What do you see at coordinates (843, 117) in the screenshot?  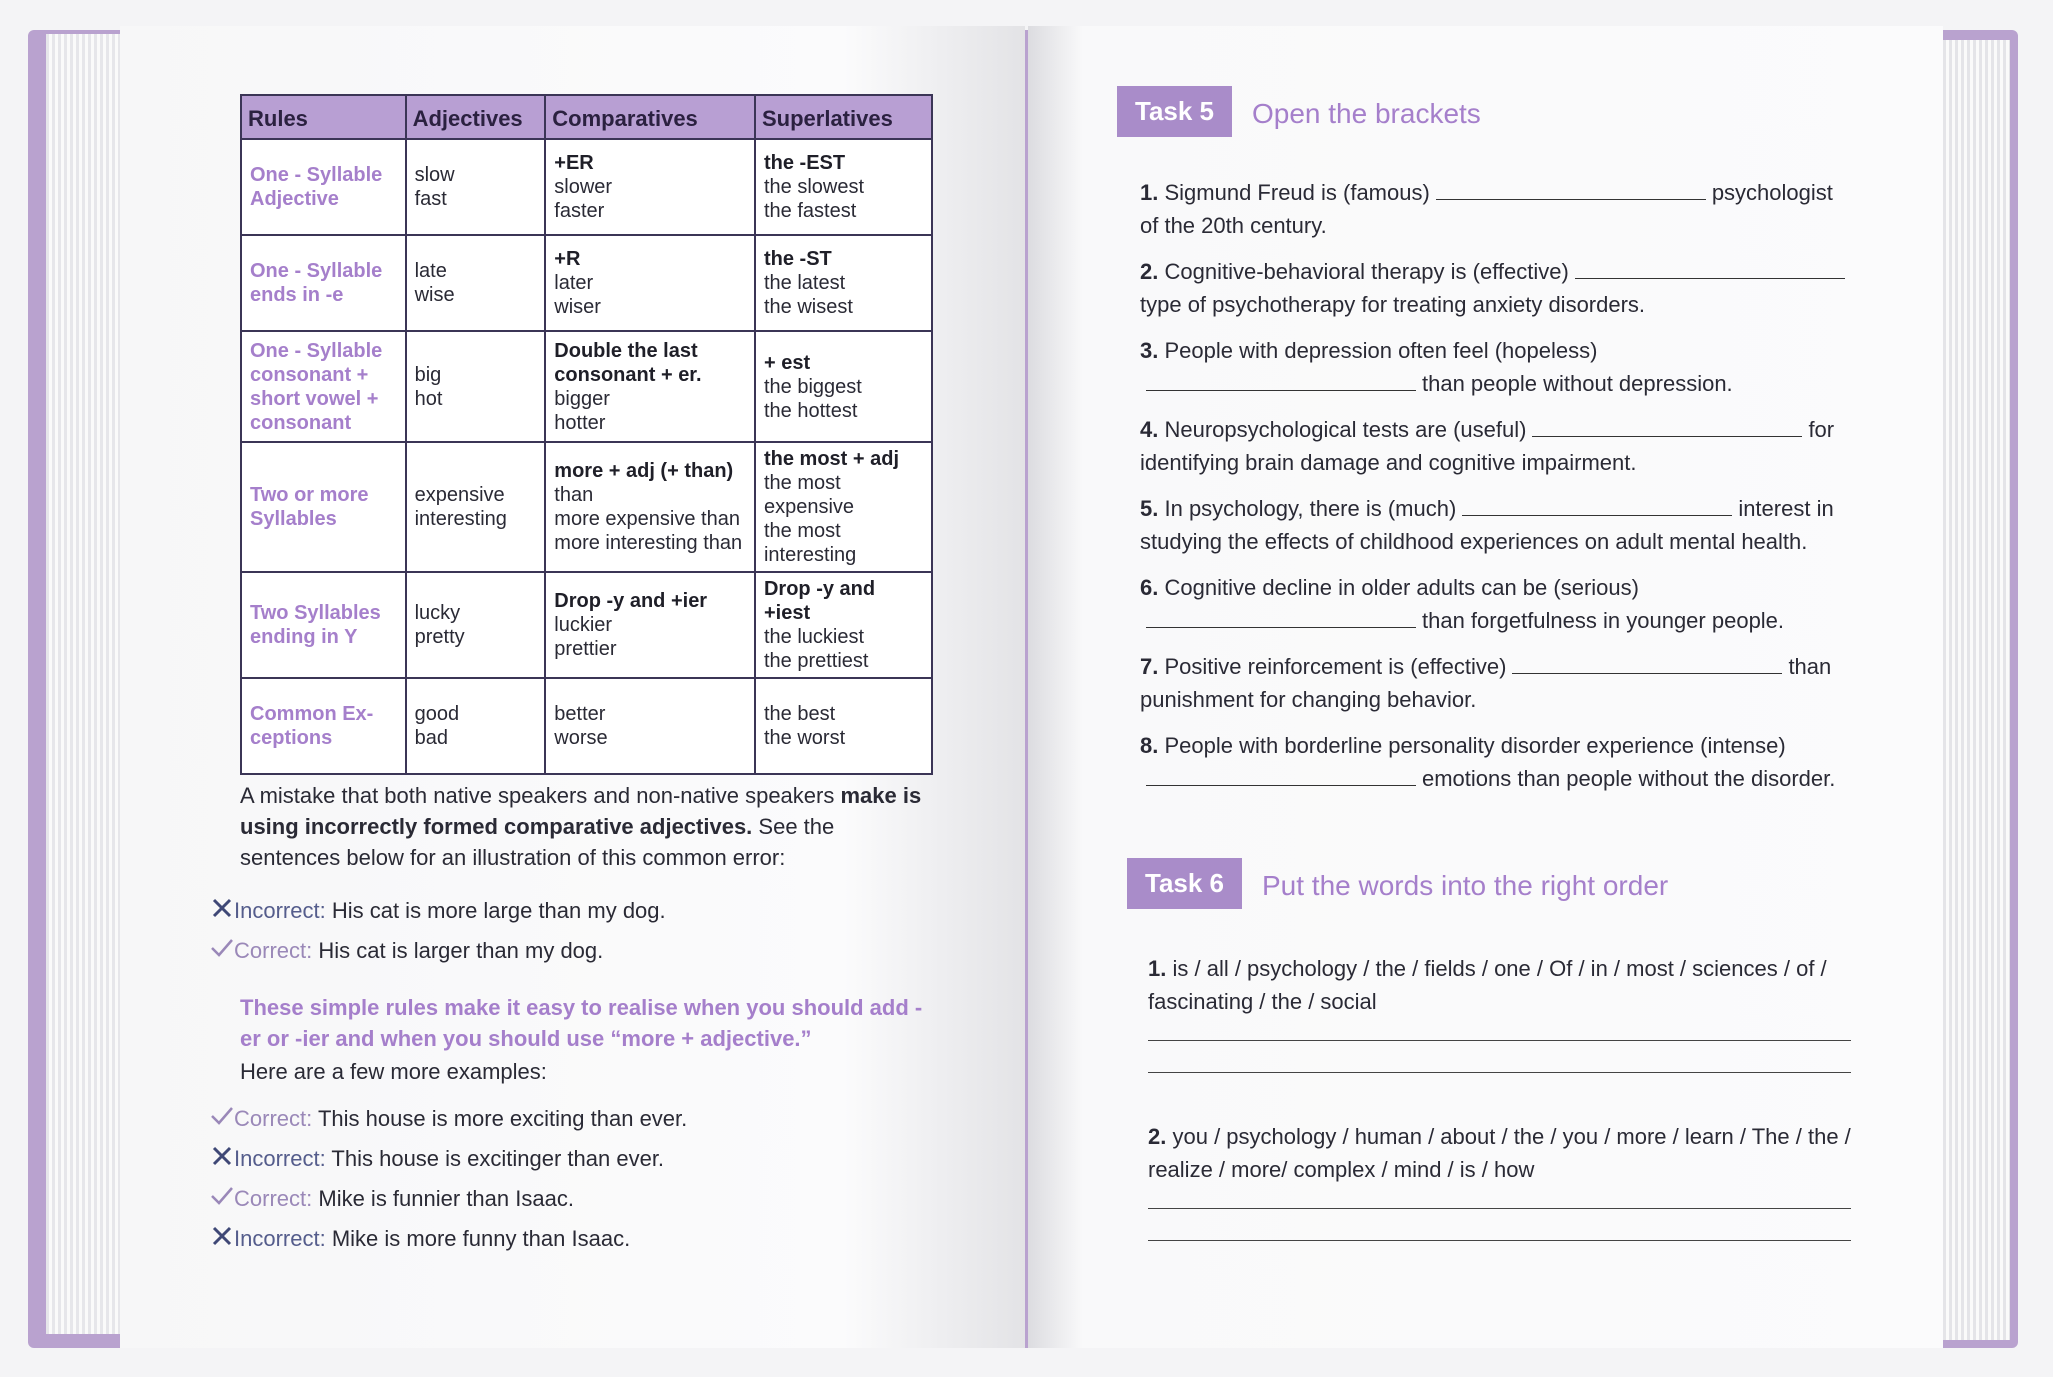 I see `header-cell: Superlatives` at bounding box center [843, 117].